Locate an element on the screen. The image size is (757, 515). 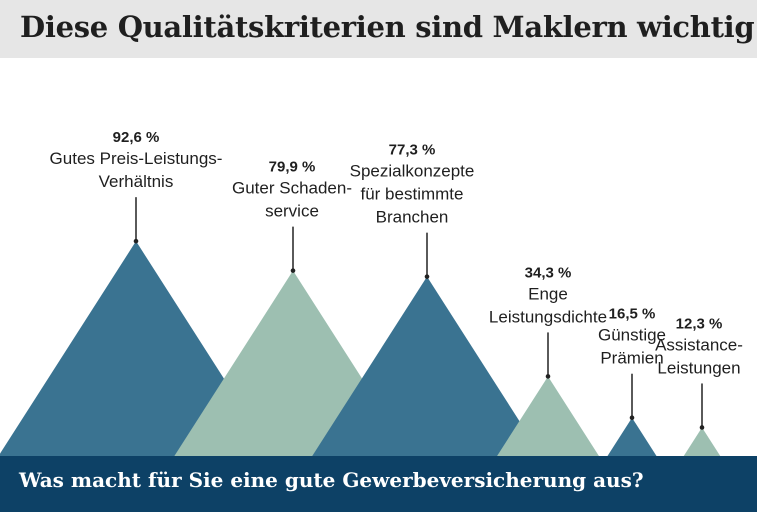
category-label-3-line-1: Spezialkonzepte is located at coordinates (412, 171).